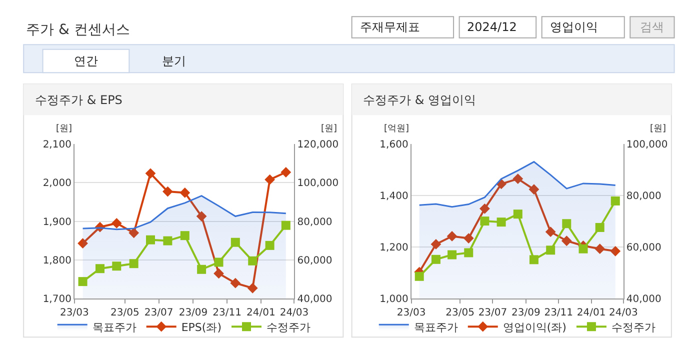 The height and width of the screenshot is (349, 695). What do you see at coordinates (57, 222) in the screenshot?
I see `y-tick-label: 1,900` at bounding box center [57, 222].